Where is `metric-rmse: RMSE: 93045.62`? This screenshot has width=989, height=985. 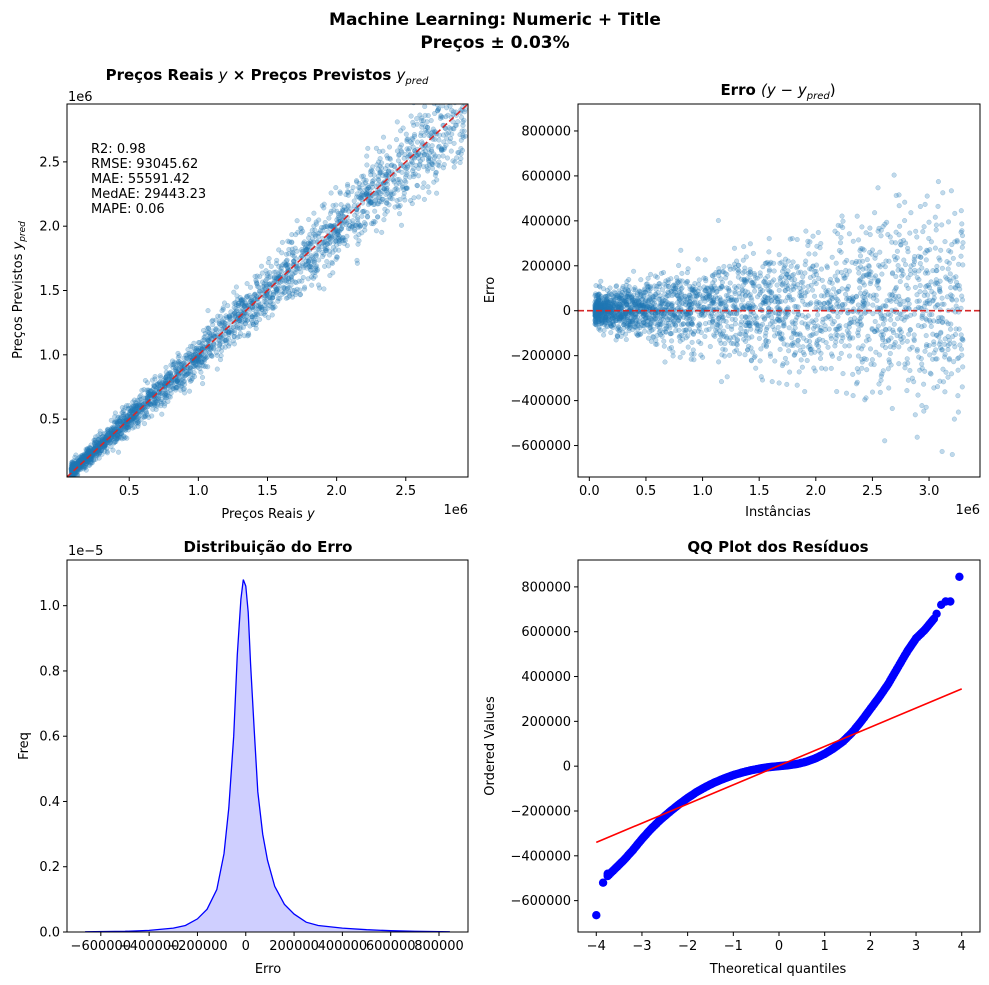
metric-rmse: RMSE: 93045.62 is located at coordinates (144, 164).